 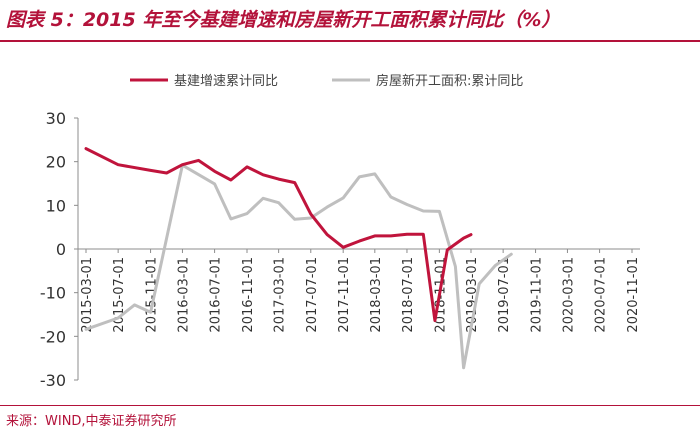 I want to click on x-tick-label: 2019-03-01, so click(x=472, y=295).